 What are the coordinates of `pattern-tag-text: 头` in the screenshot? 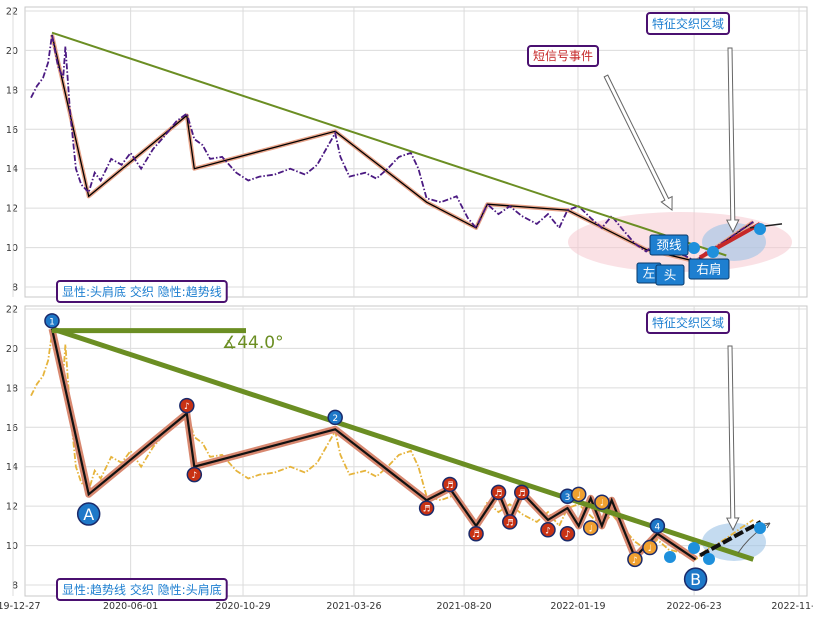 It's located at (670, 275).